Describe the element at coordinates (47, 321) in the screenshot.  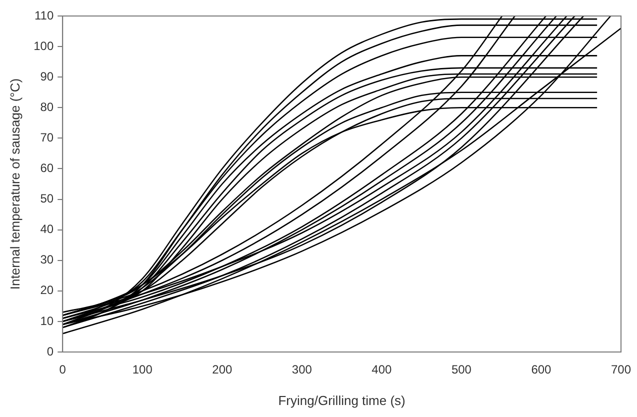
I see `y-tick-label: 10` at that location.